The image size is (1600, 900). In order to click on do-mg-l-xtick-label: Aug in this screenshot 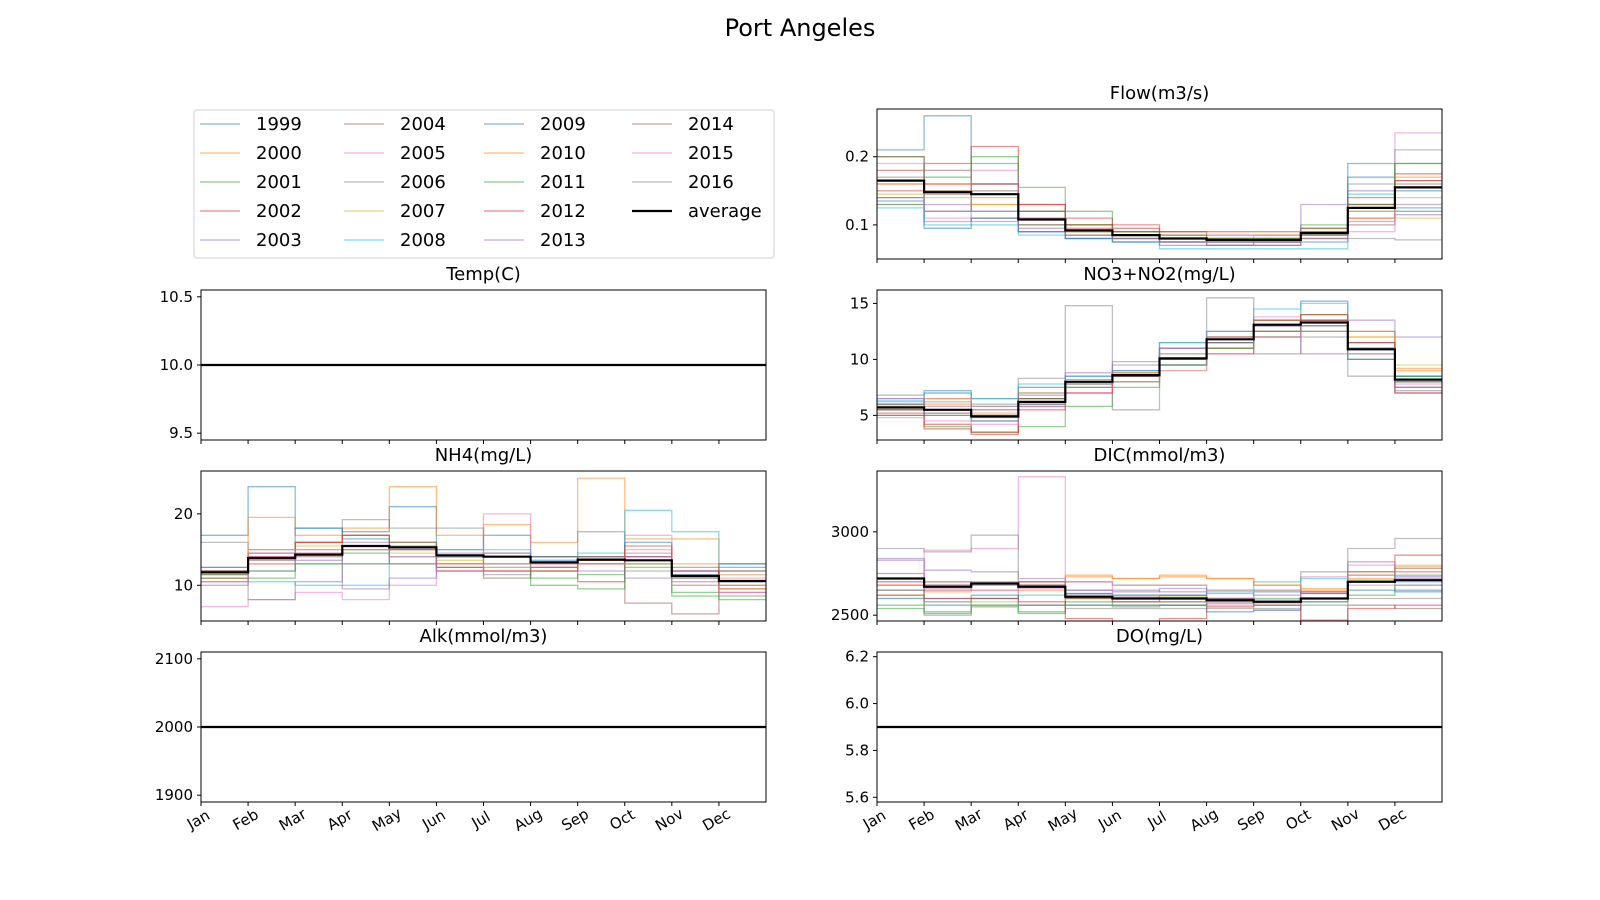, I will do `click(1204, 820)`.